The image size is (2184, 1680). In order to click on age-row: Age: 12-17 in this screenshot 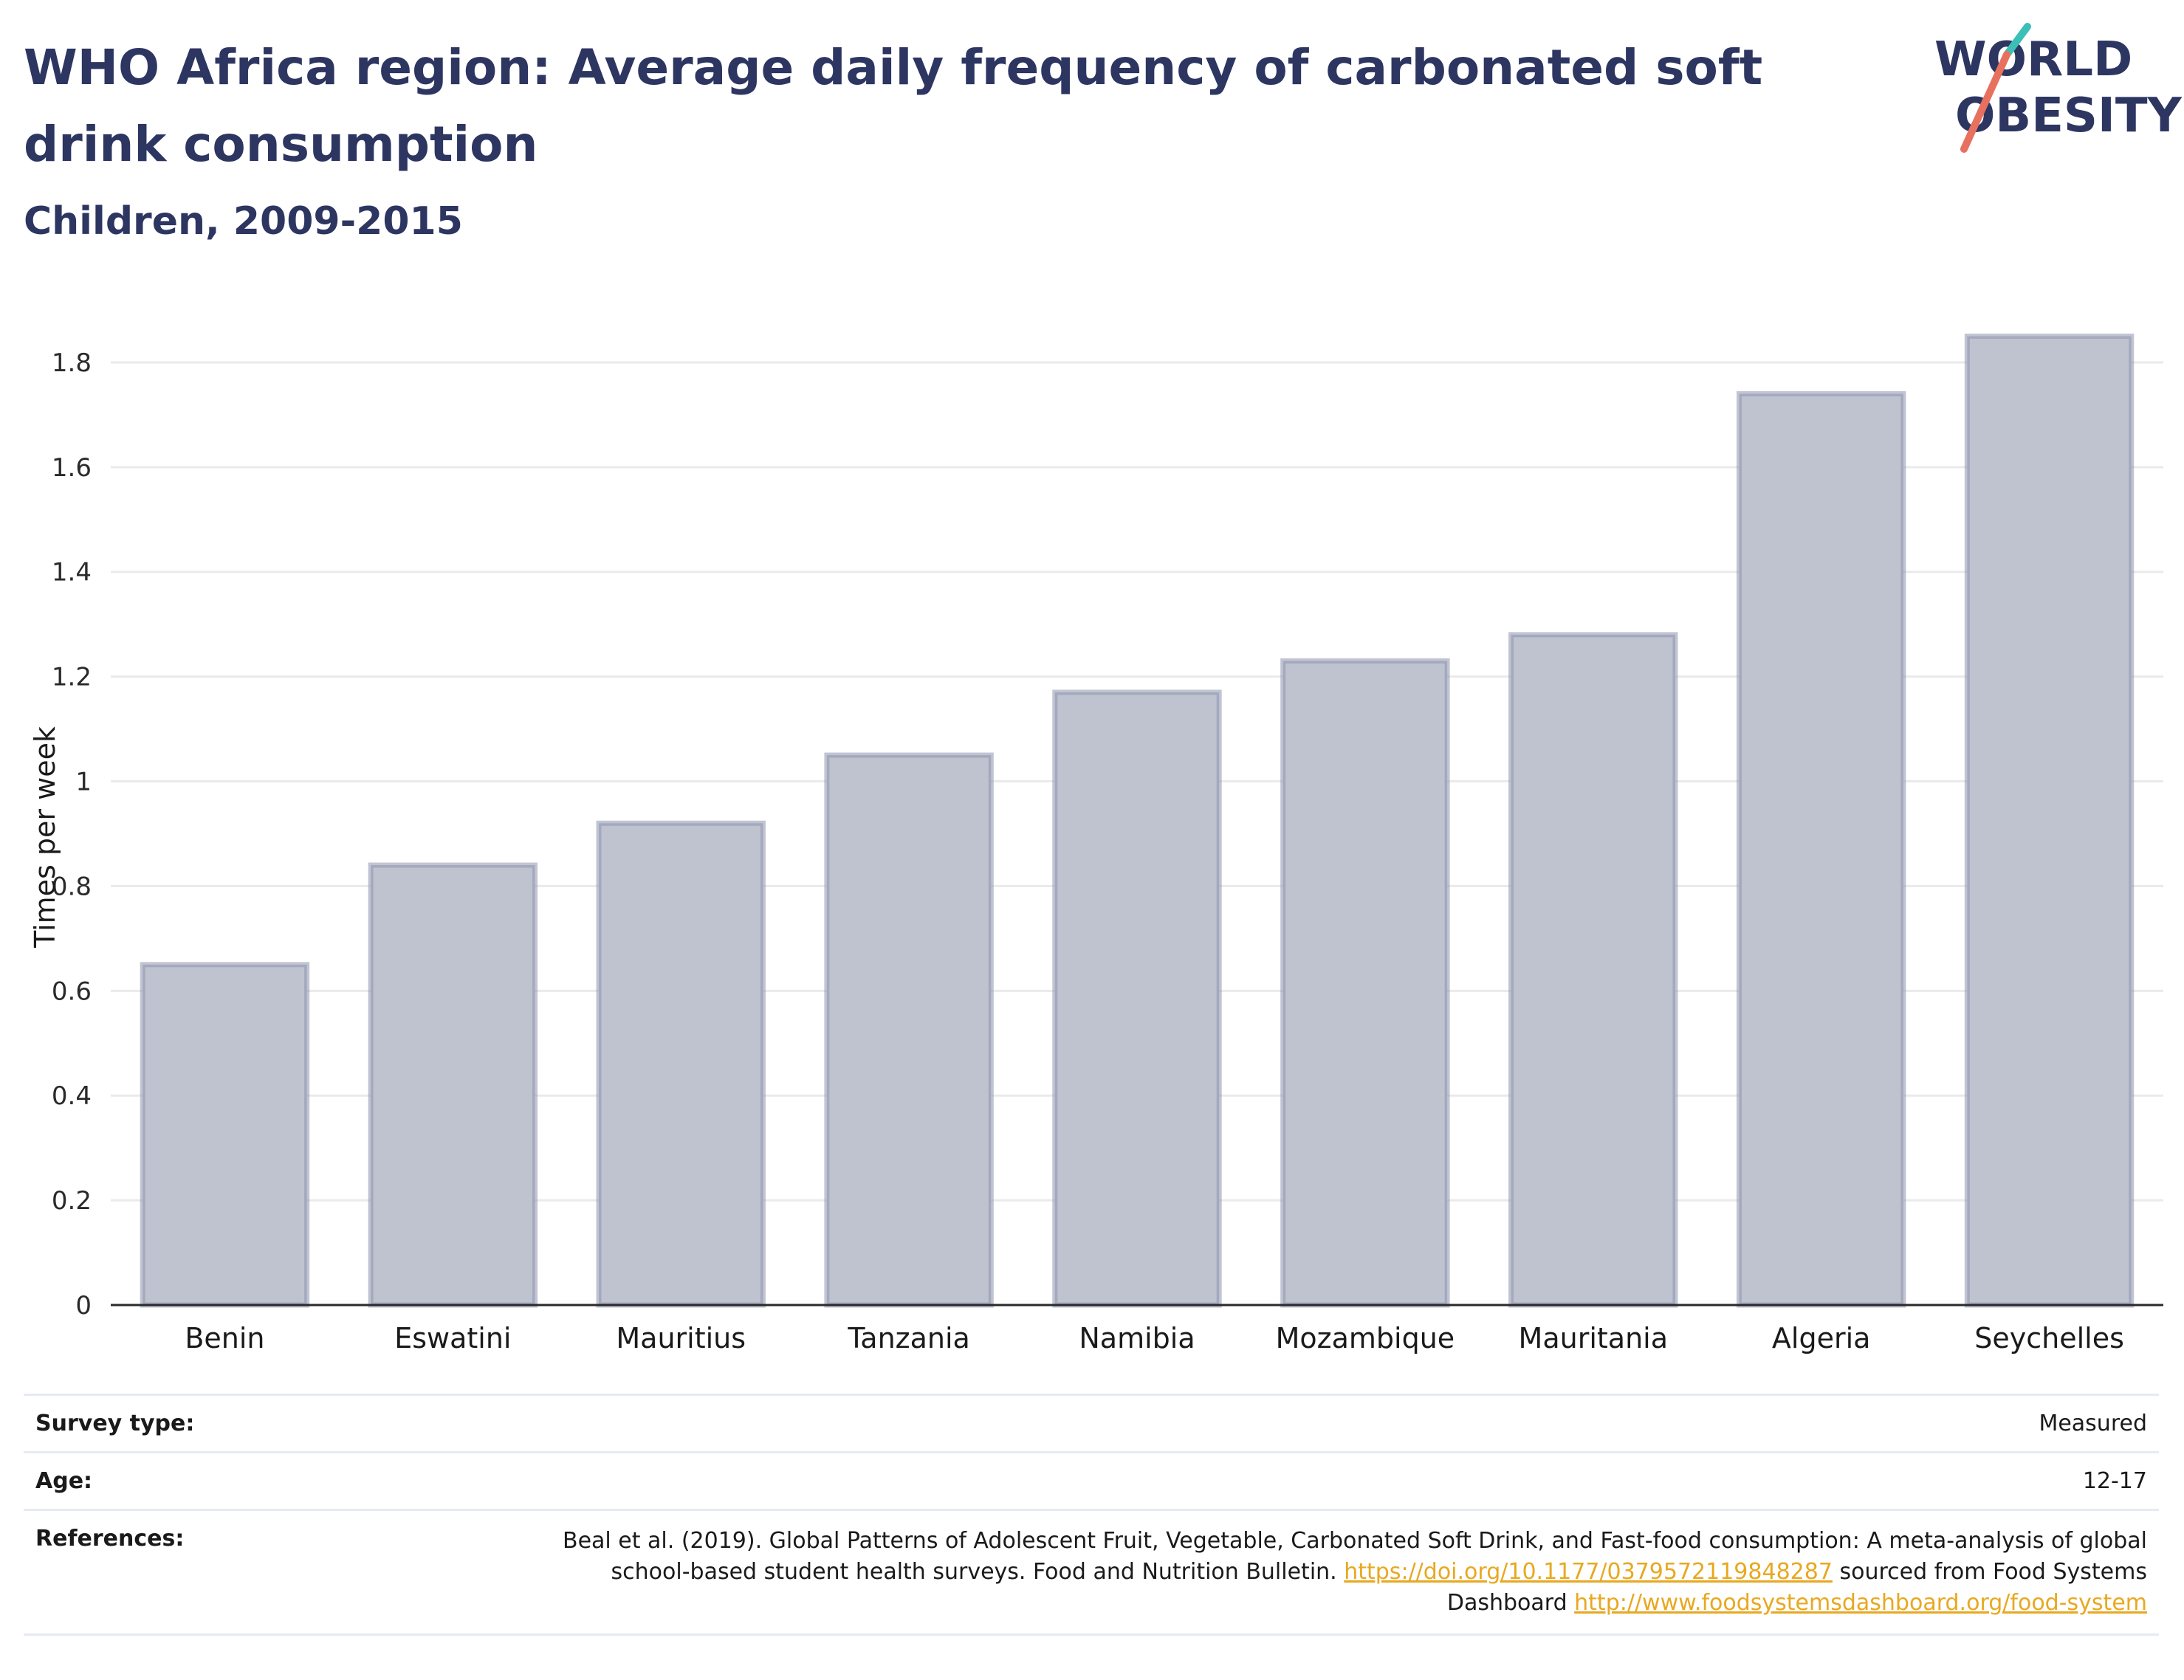, I will do `click(1092, 1480)`.